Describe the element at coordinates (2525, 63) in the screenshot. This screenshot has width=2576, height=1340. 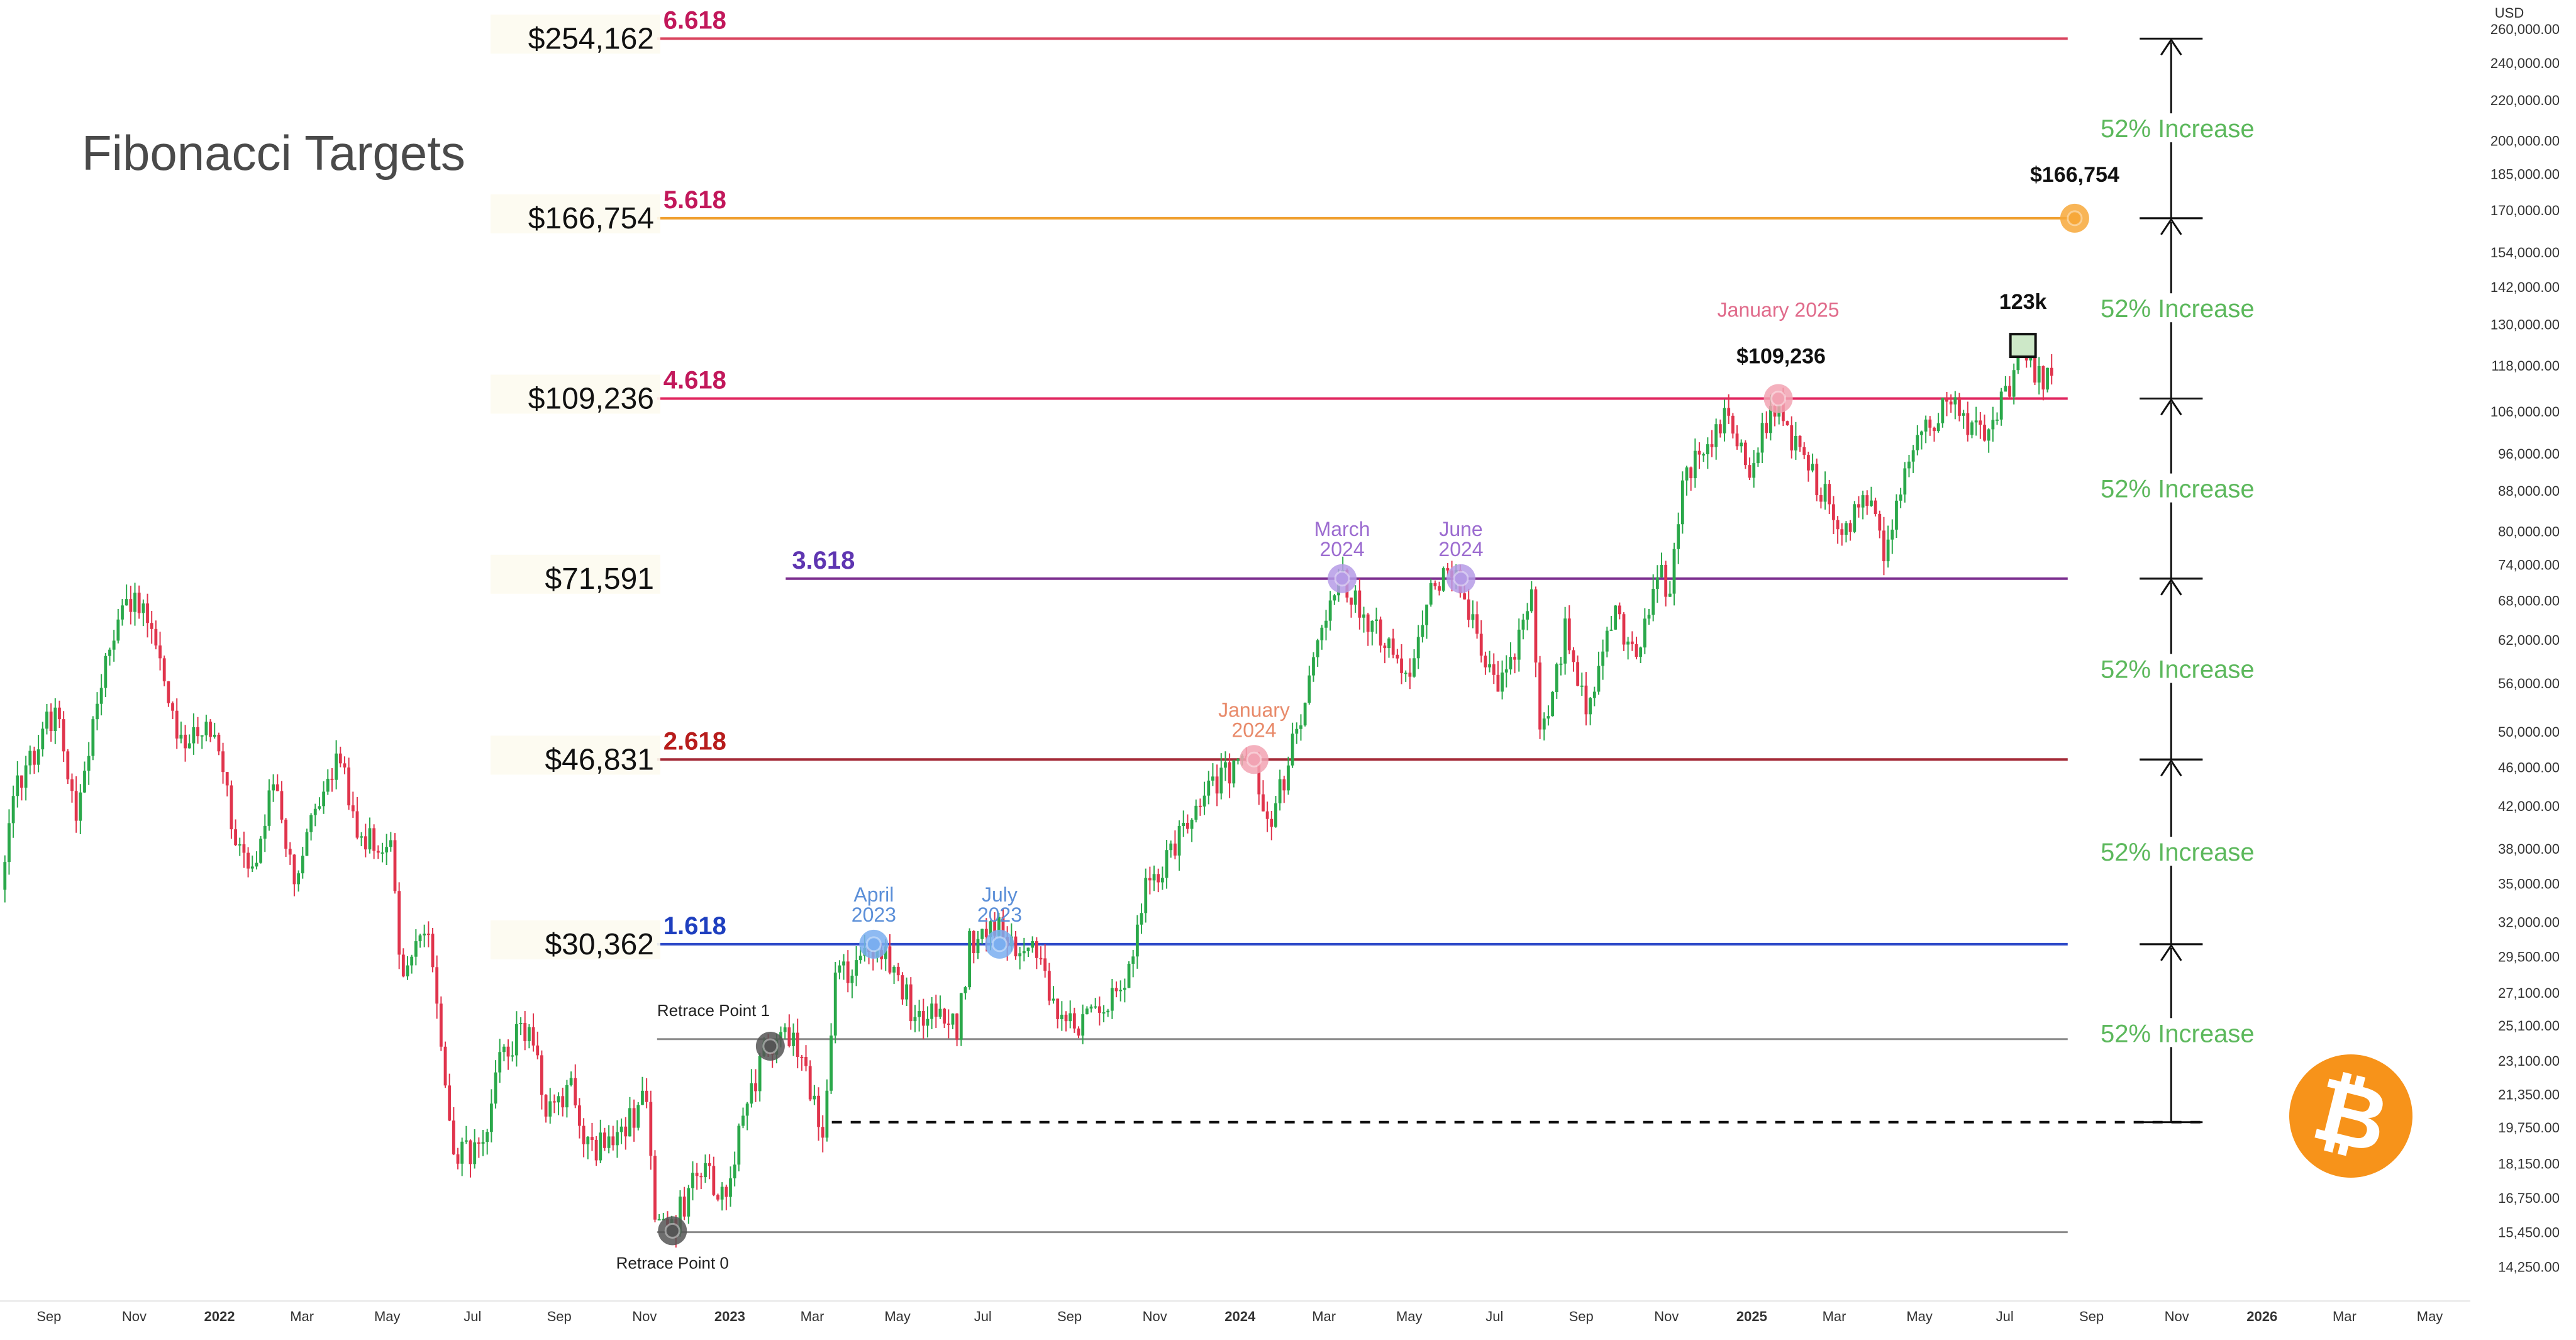
I see `y-tick-label: 240,000.00` at that location.